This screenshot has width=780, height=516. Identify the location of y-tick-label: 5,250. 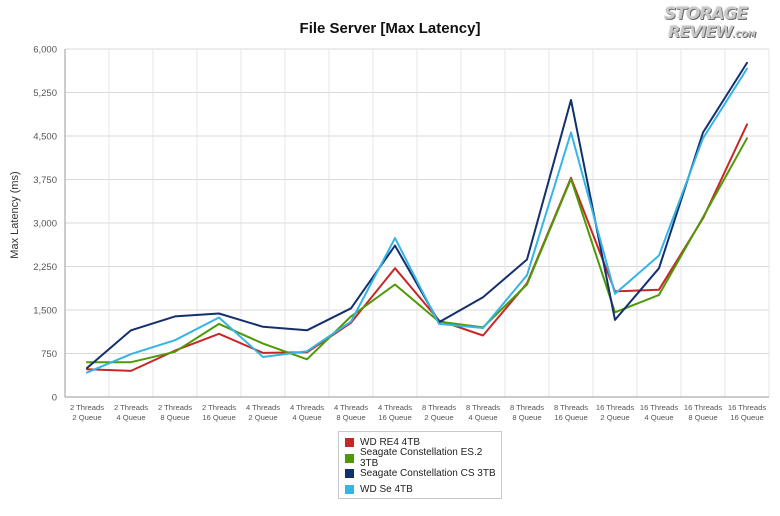
(45, 93).